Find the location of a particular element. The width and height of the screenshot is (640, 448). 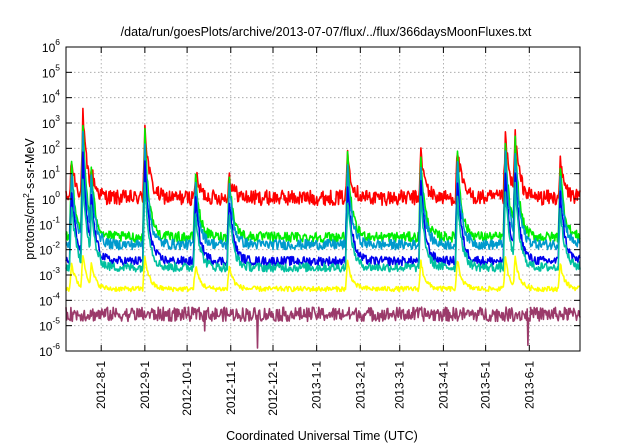

x-tick-label: 2013-6-1 is located at coordinates (529, 385).